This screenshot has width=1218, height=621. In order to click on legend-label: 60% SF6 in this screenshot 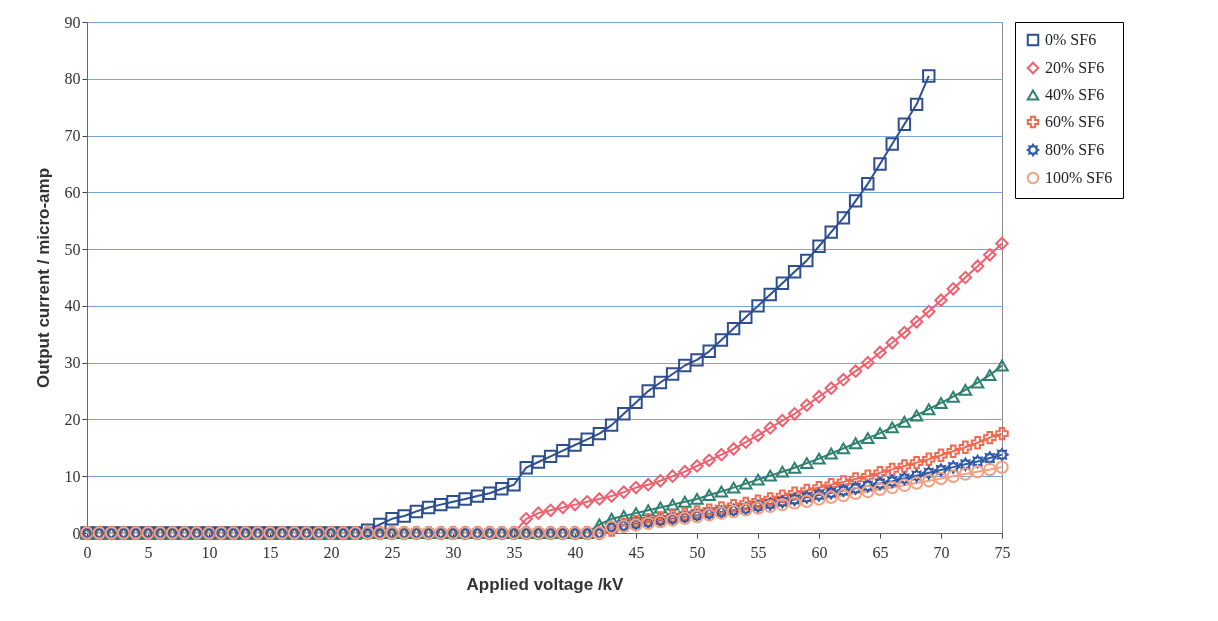, I will do `click(1075, 121)`.